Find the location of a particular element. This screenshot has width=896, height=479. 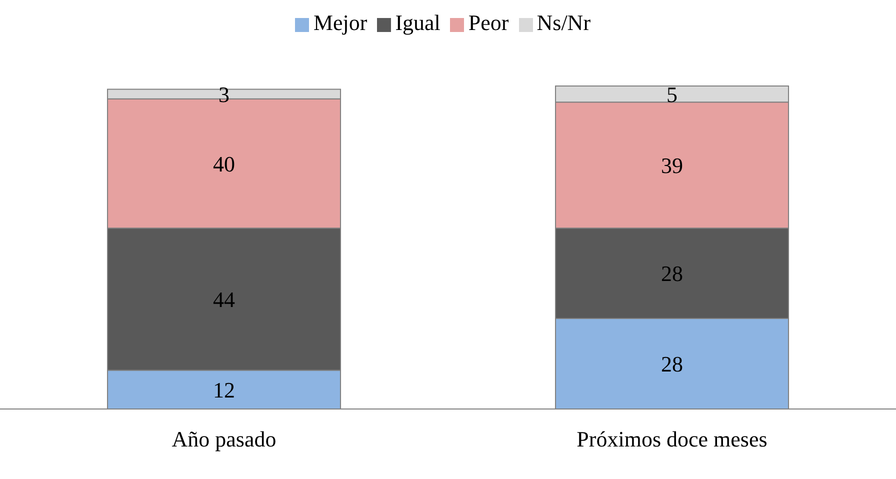

data-label: 39 is located at coordinates (672, 165).